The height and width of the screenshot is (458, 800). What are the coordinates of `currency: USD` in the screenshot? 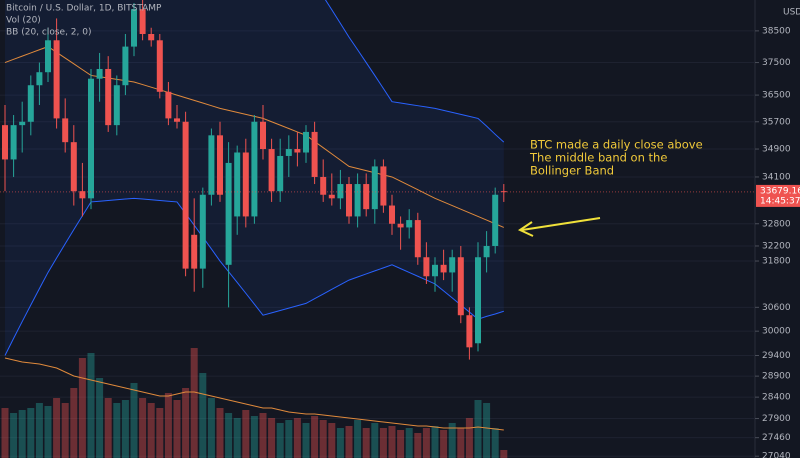 It's located at (791, 13).